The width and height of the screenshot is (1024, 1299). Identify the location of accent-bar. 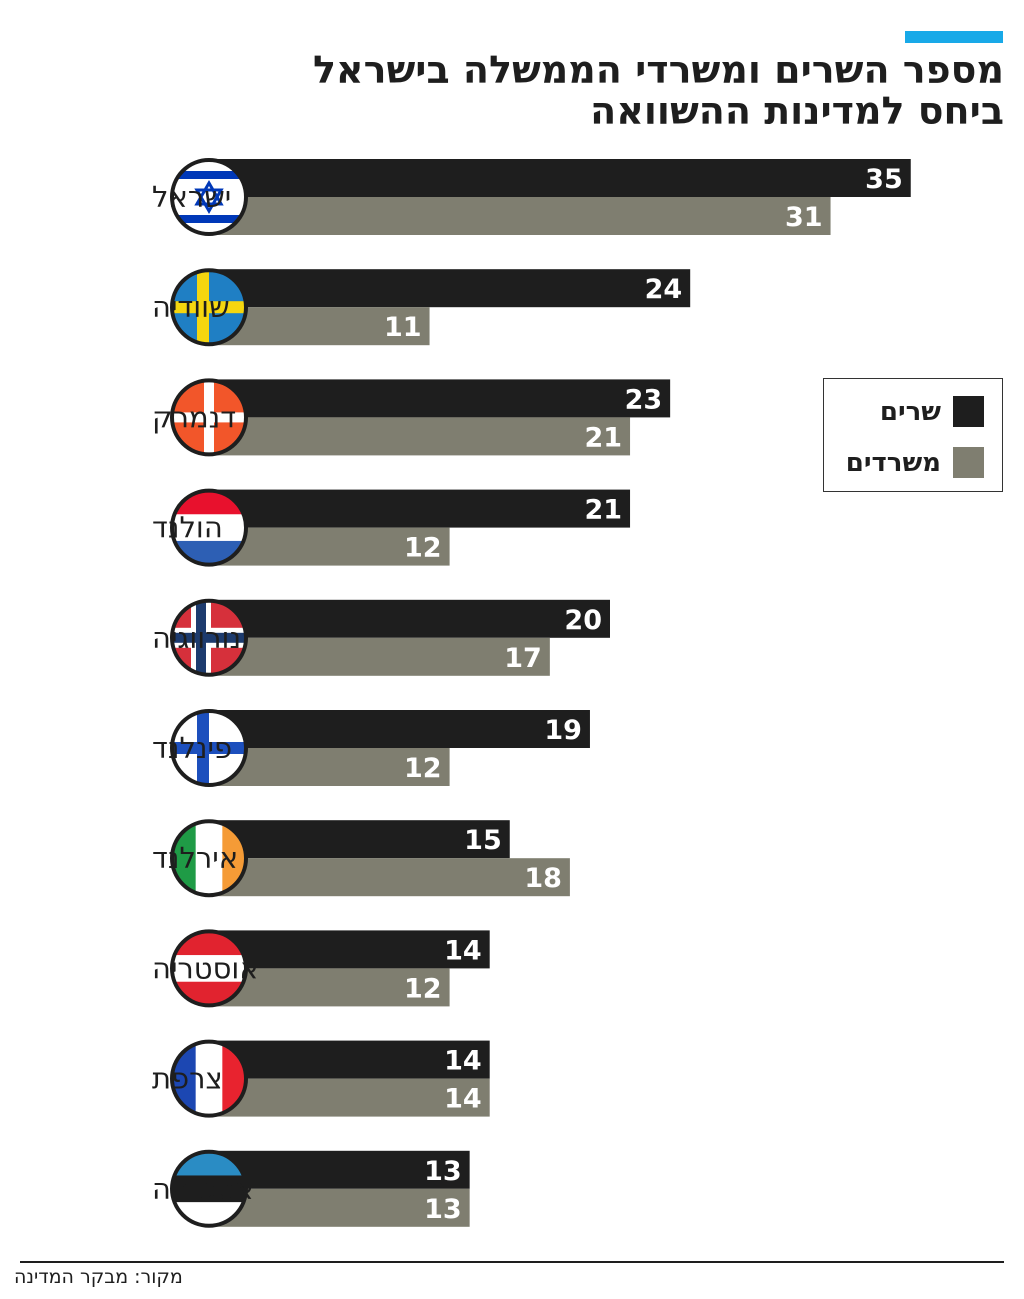
(954, 37).